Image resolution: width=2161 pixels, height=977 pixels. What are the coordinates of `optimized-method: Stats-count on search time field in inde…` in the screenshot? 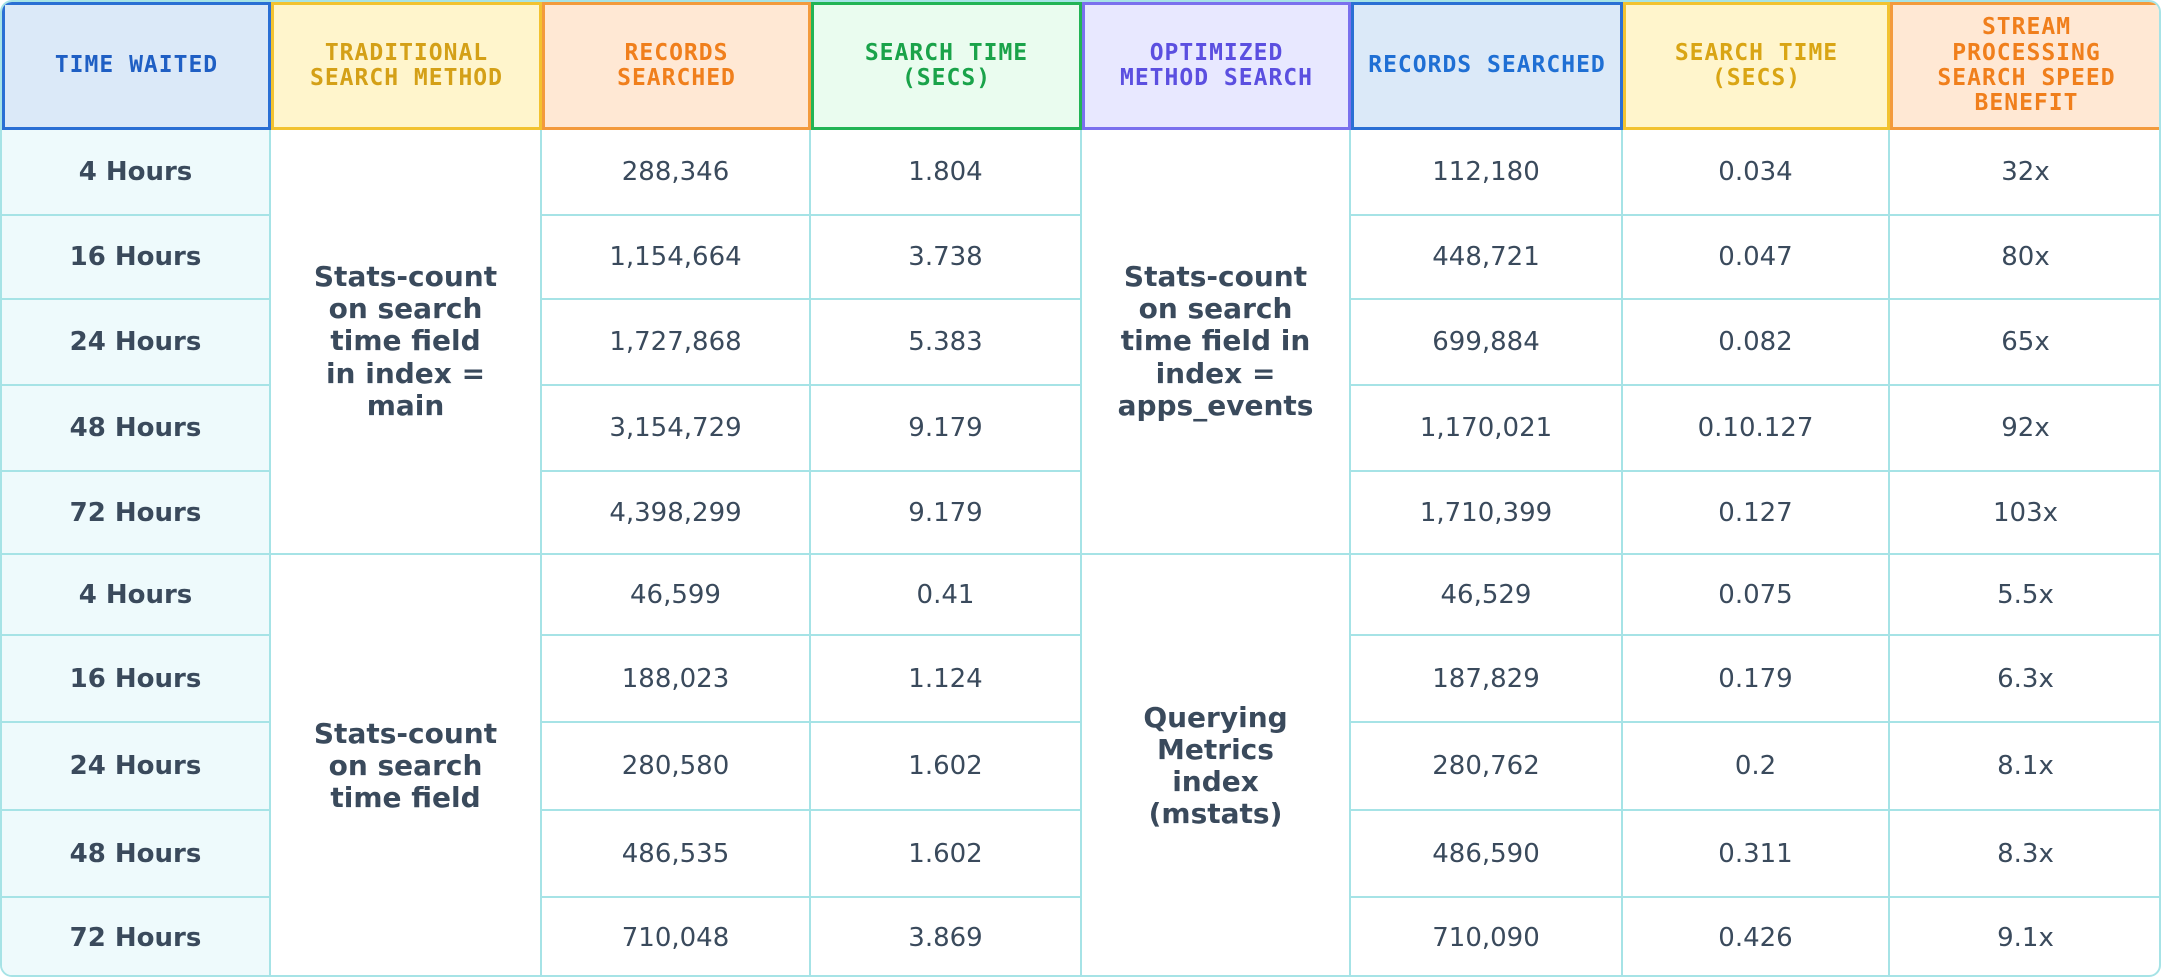 It's located at (1216, 342).